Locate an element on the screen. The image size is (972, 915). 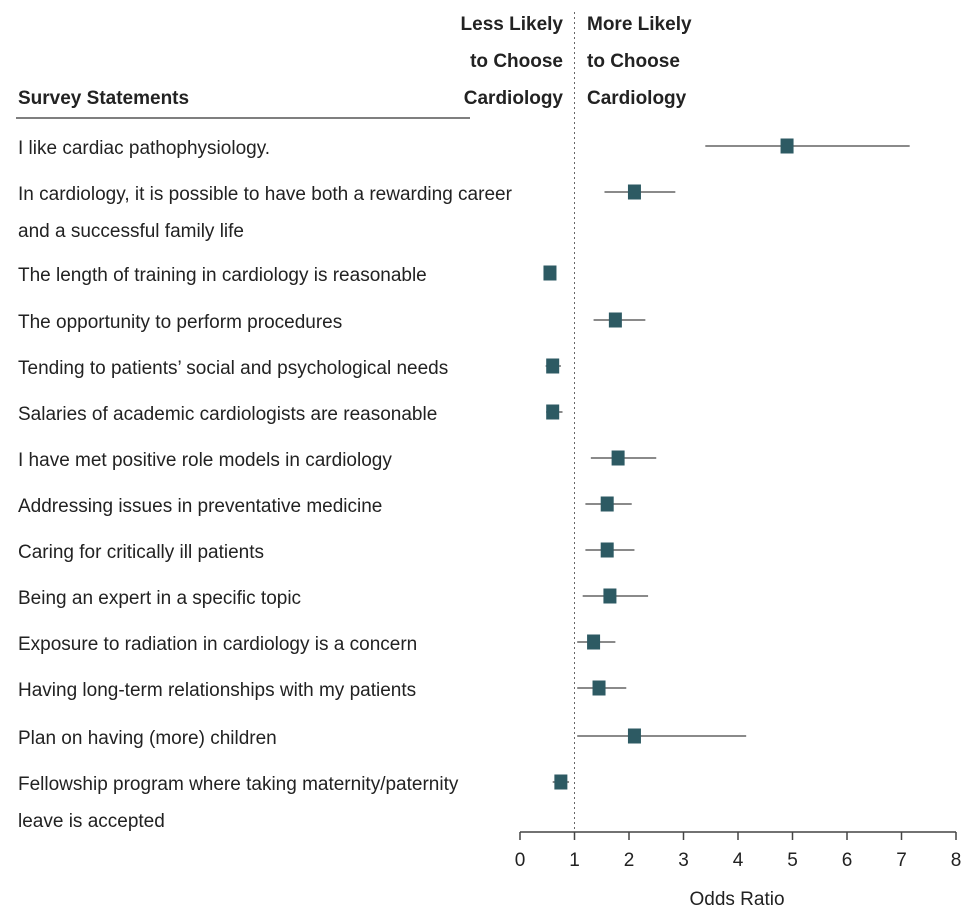
less-likely-label: Less Likely to Choose Cardiology is located at coordinates (512, 61).